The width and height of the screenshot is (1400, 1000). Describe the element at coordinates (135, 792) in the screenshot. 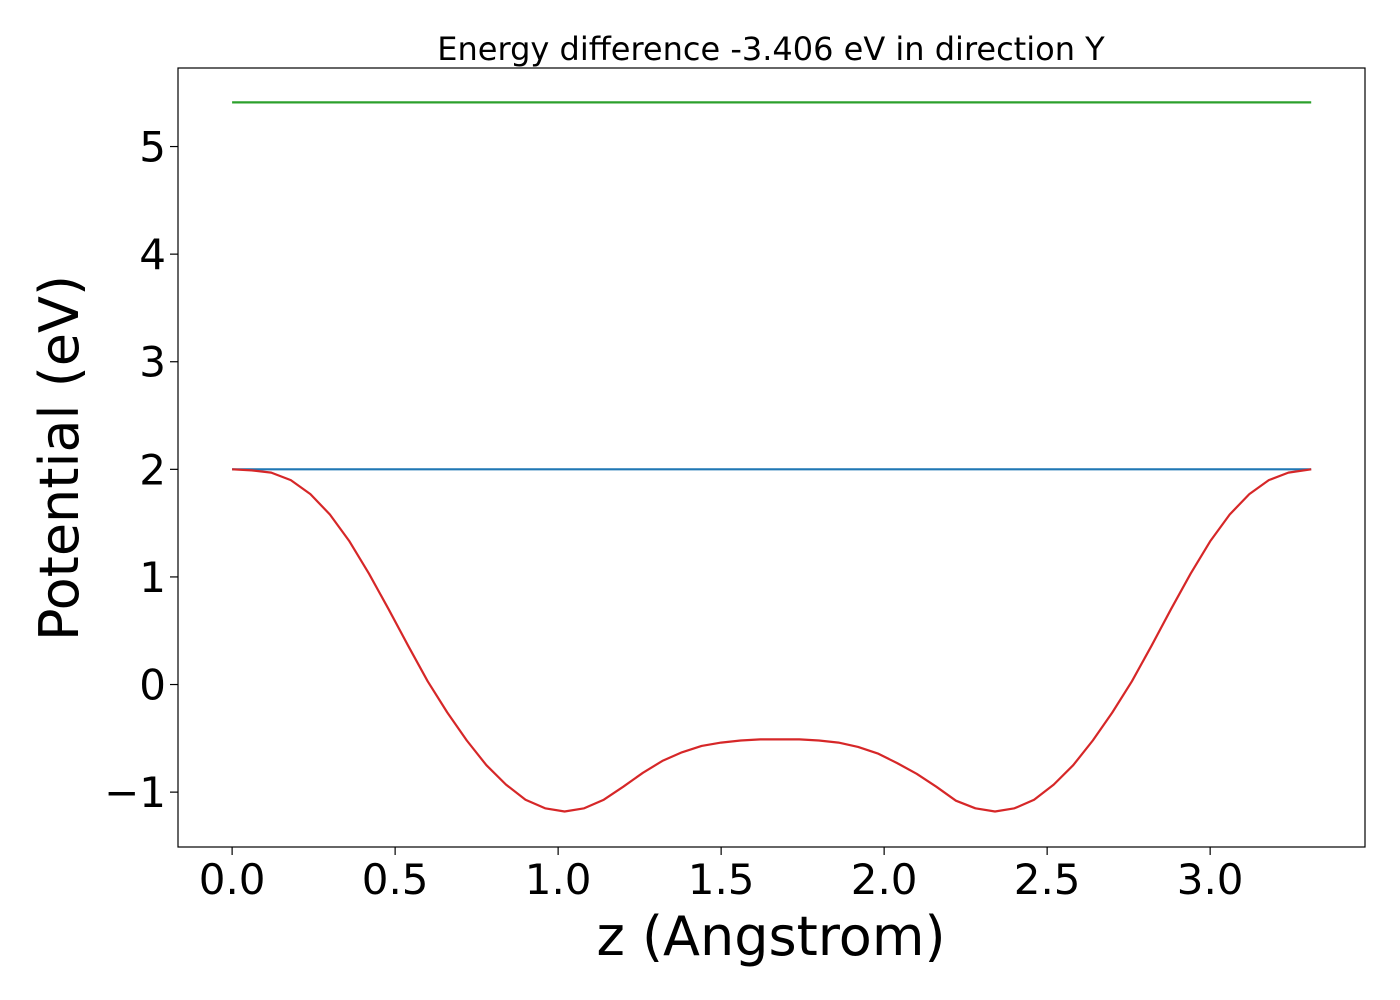

I see `y-tick-label: −1` at that location.